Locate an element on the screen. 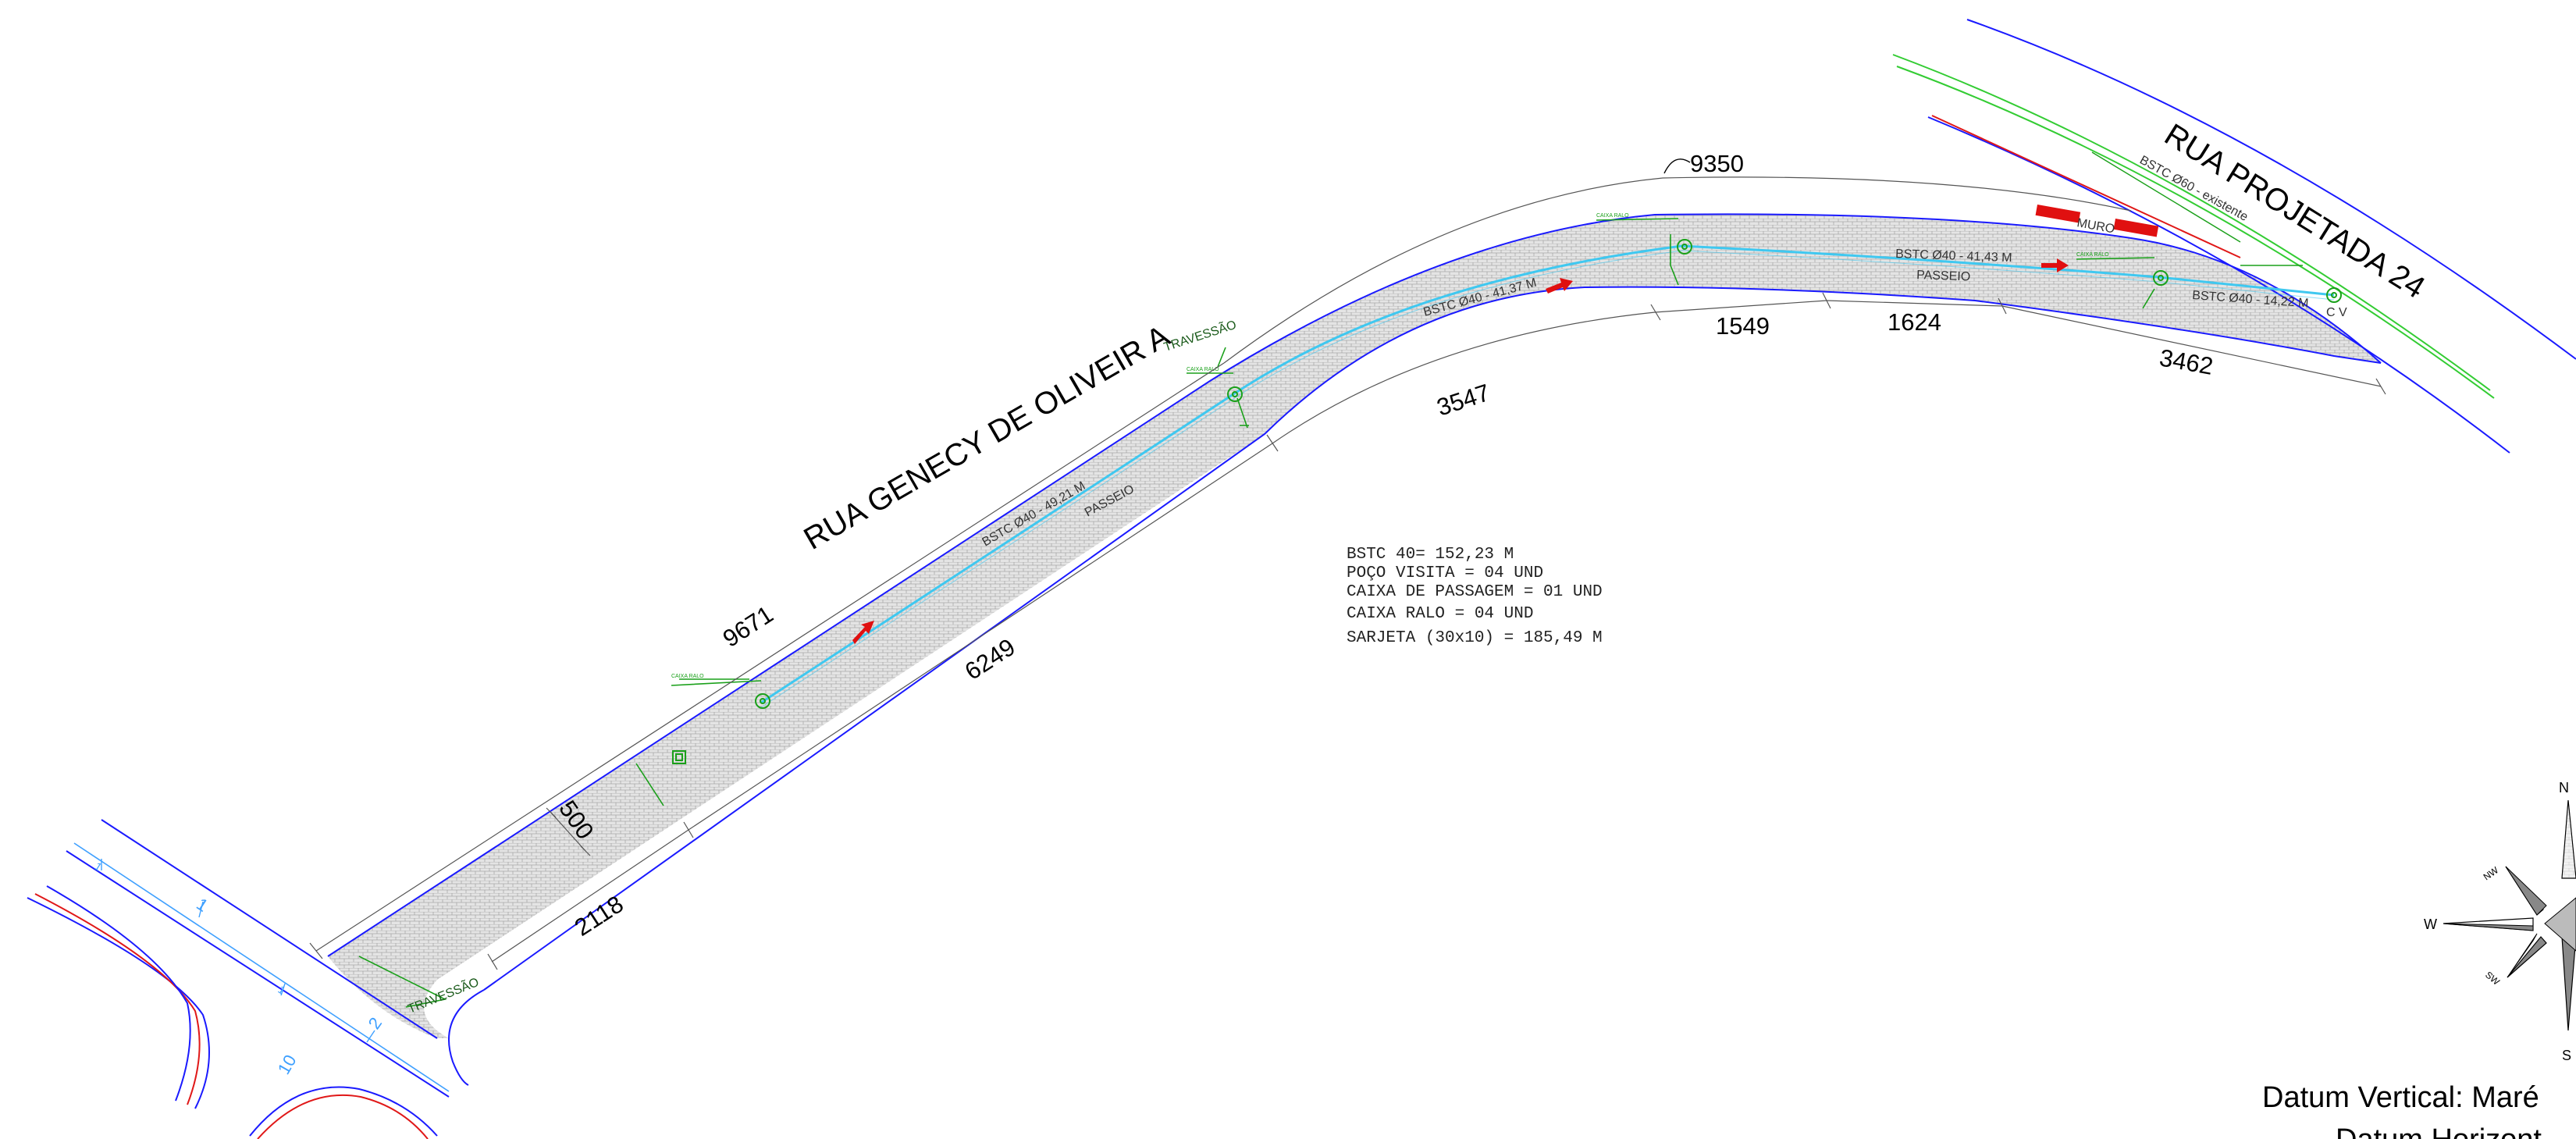  note-line-4: CAIXA RALO = 04 UND is located at coordinates (1440, 614).